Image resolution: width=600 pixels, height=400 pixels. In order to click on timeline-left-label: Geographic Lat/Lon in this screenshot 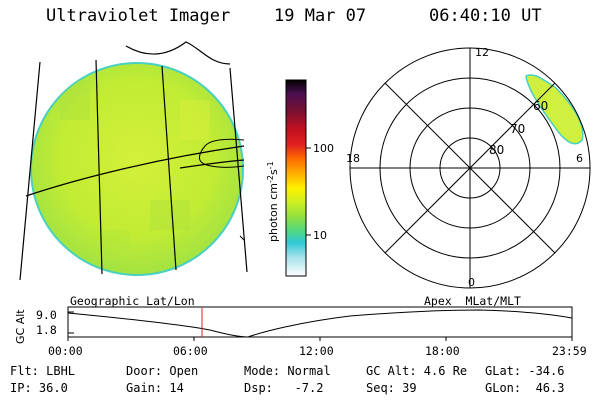, I will do `click(132, 301)`.